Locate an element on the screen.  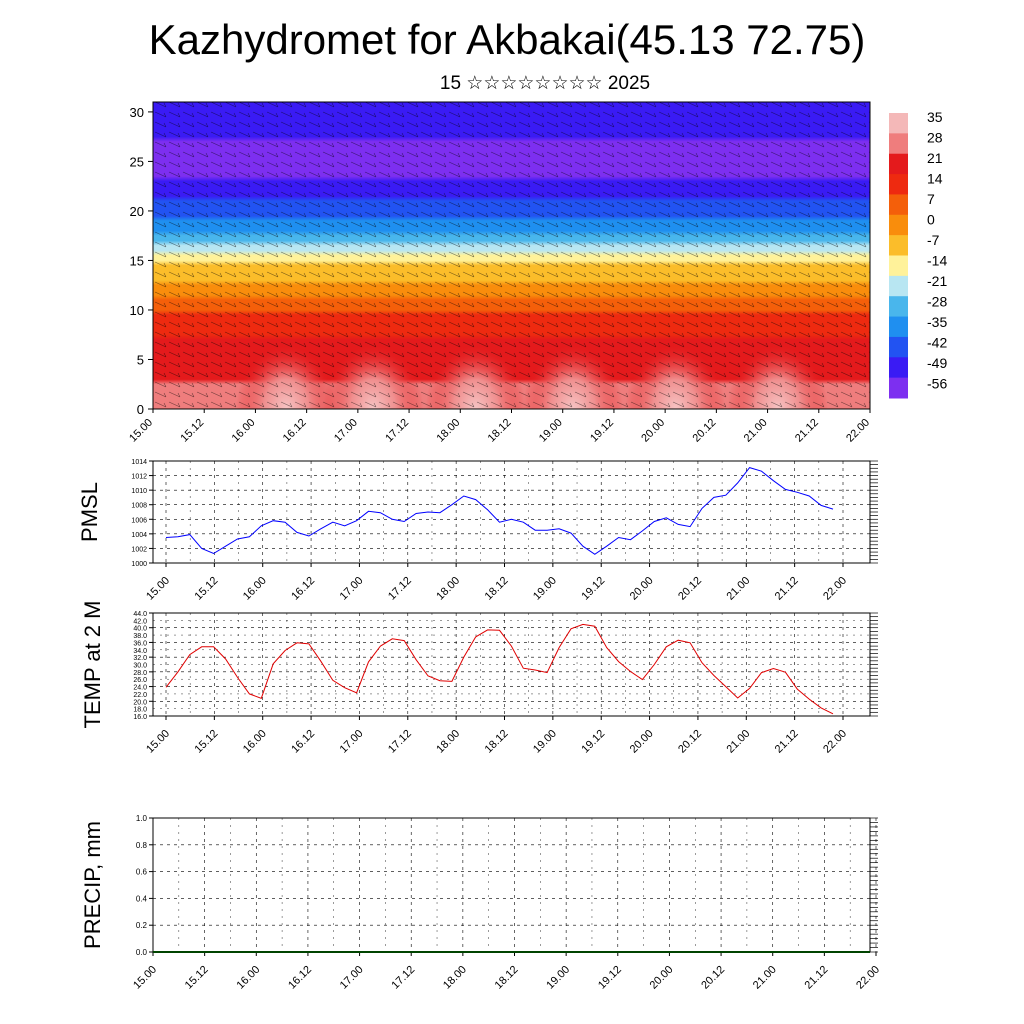
chart-title: Kazhydromet for Akbakai(45.13 72.75) is located at coordinates (507, 39).